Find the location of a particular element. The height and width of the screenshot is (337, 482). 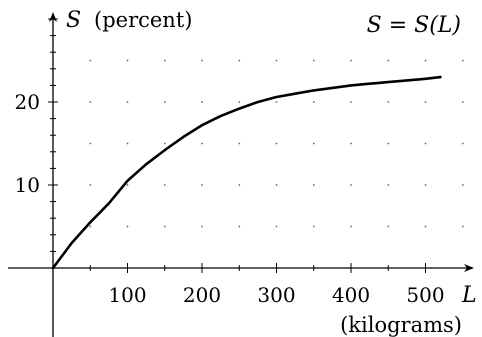

x-axis-arrow is located at coordinates (469, 268).